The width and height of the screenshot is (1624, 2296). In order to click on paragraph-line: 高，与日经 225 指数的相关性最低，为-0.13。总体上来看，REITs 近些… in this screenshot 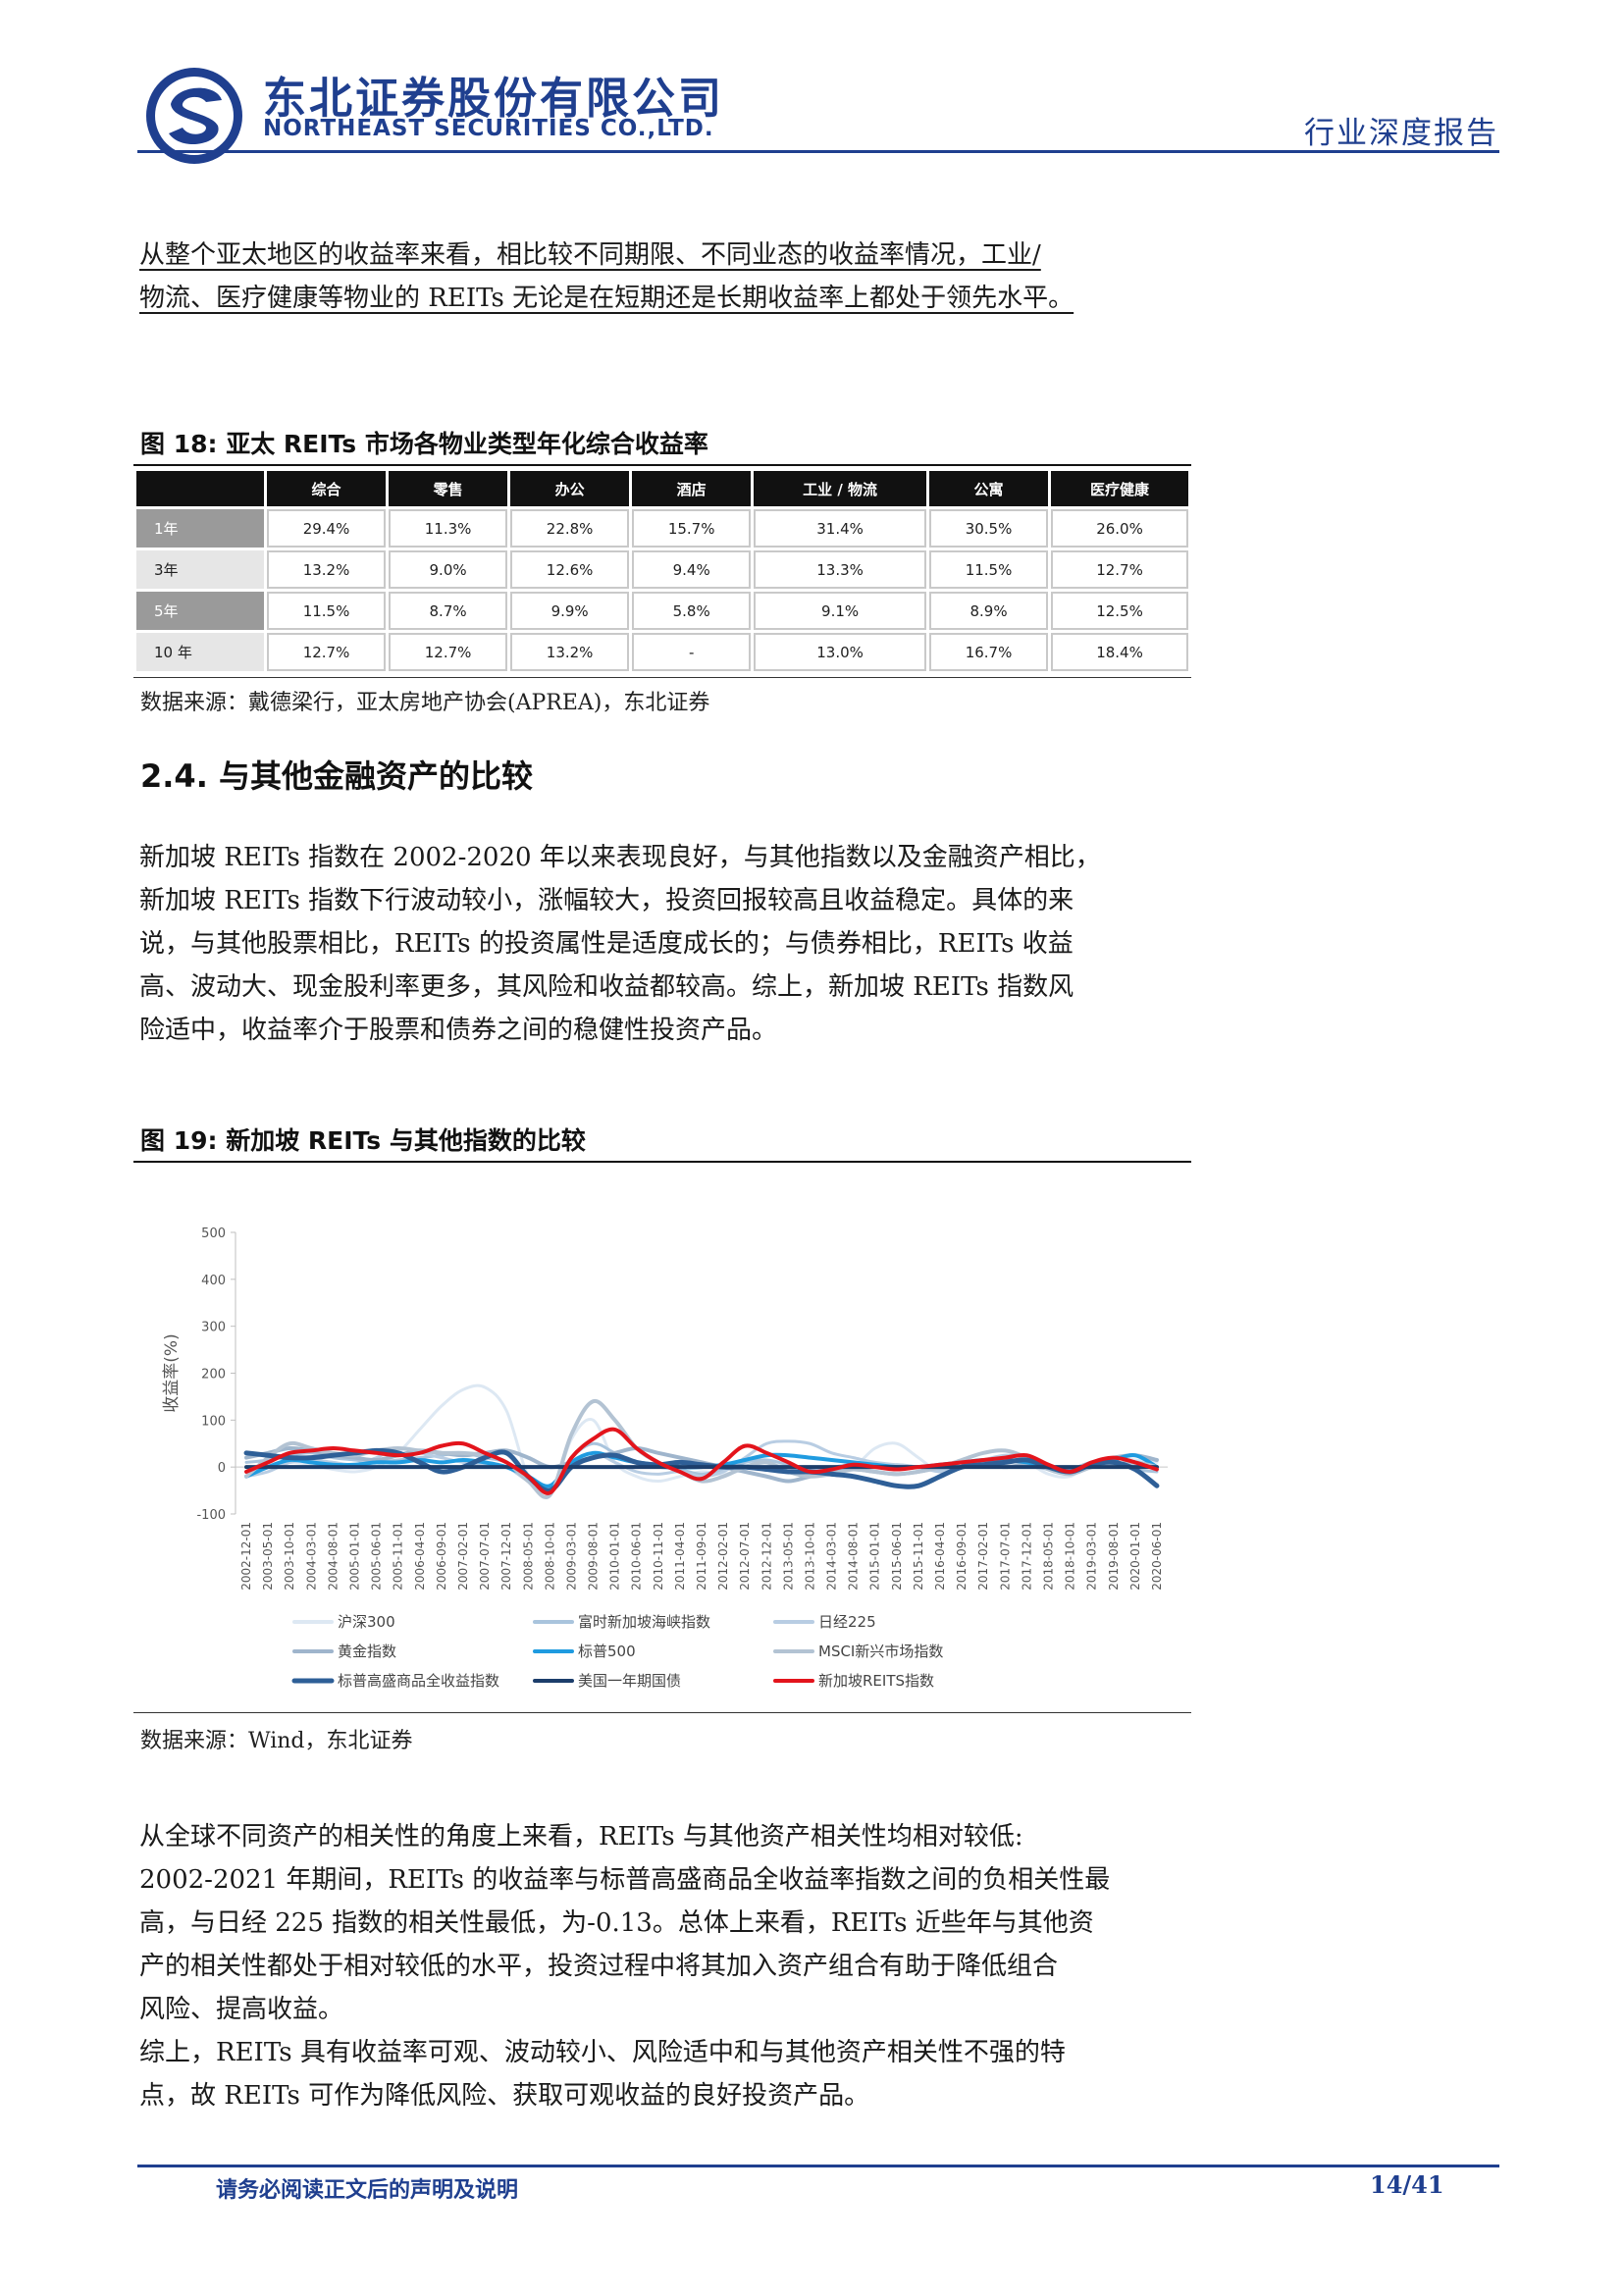, I will do `click(616, 1923)`.